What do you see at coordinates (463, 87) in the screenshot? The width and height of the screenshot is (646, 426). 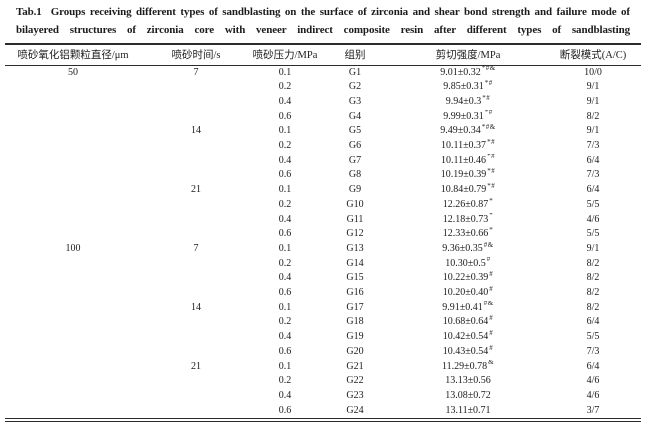 I see `shear-strength-value: 9.85±0.31` at bounding box center [463, 87].